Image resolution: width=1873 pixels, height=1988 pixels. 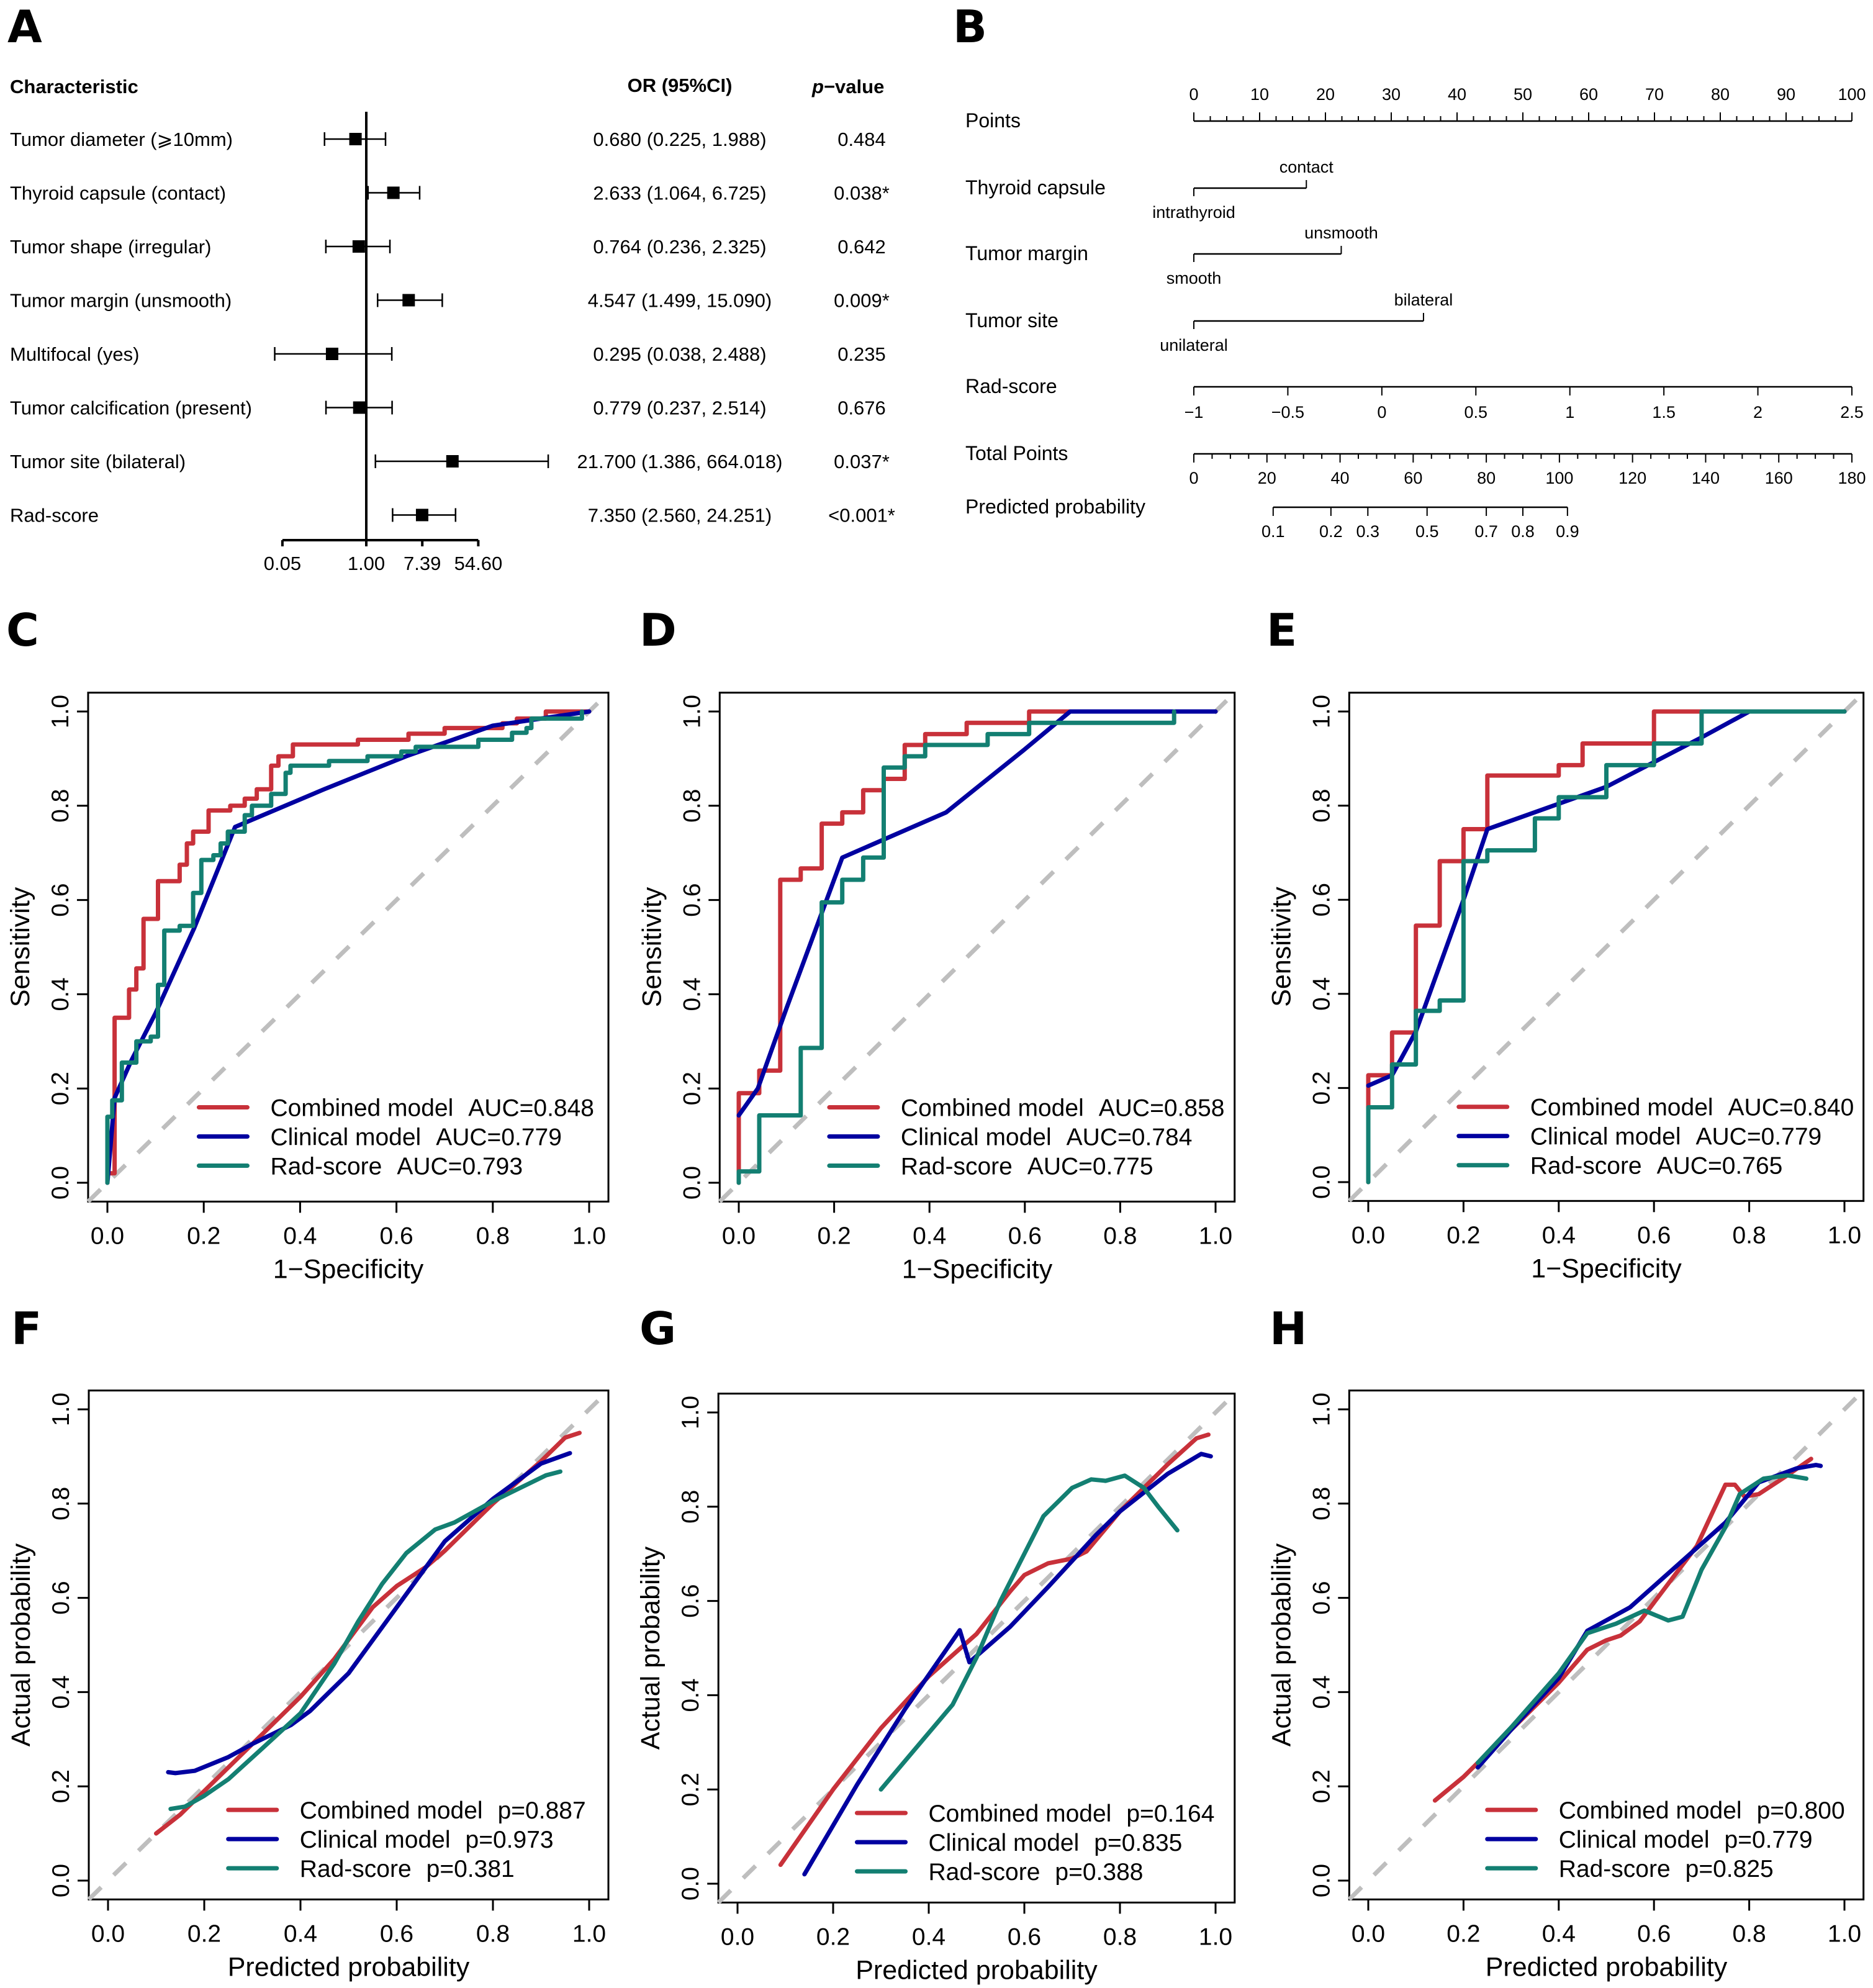 What do you see at coordinates (817, 86) in the screenshot?
I see `forest-header-p-italic: p` at bounding box center [817, 86].